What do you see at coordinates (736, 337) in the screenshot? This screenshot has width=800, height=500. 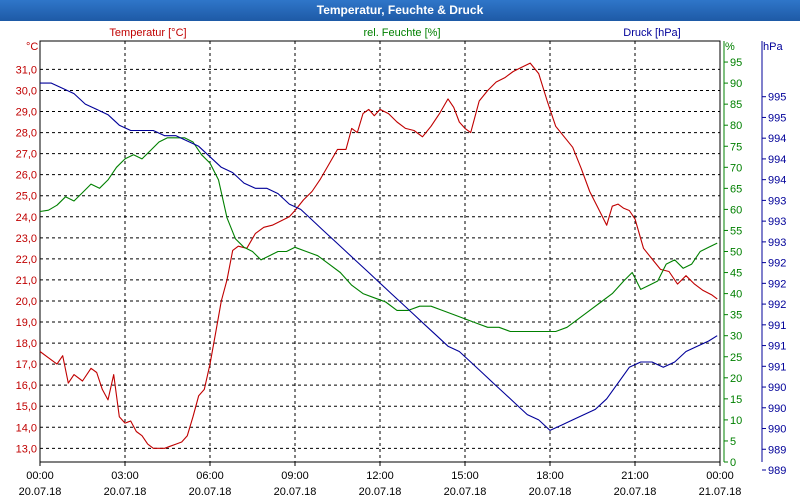 I see `humidity-tick-label: 30` at bounding box center [736, 337].